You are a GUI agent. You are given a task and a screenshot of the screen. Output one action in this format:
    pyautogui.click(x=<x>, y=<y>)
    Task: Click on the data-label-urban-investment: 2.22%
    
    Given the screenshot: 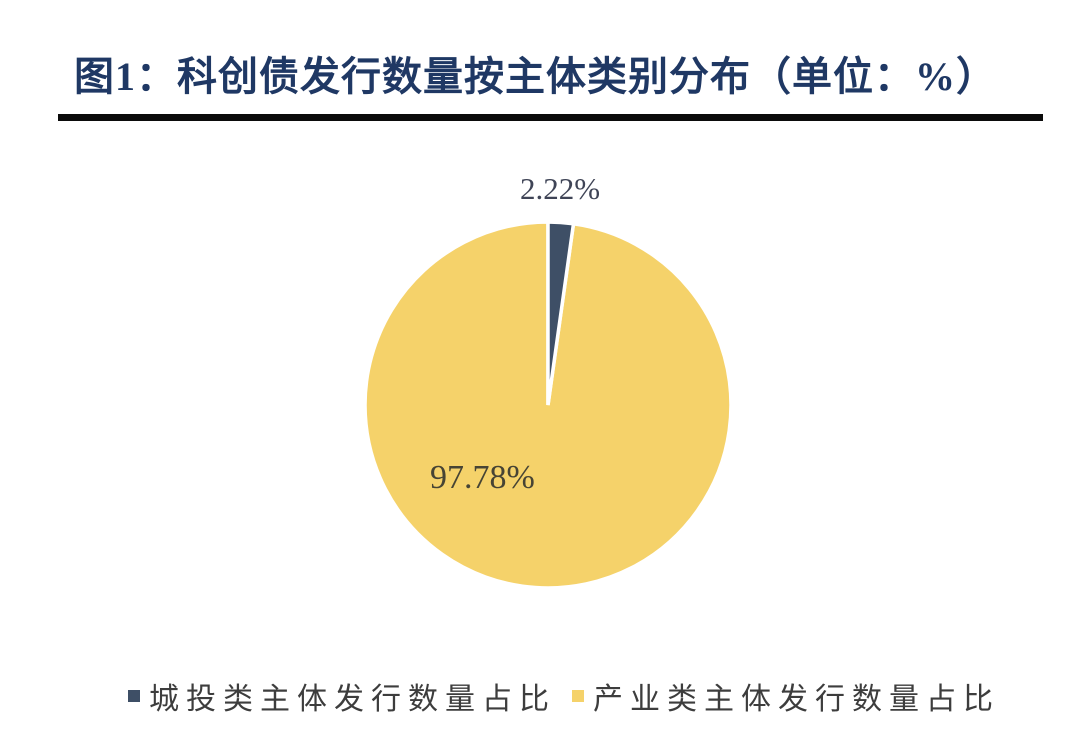 What is the action you would take?
    pyautogui.click(x=560, y=188)
    